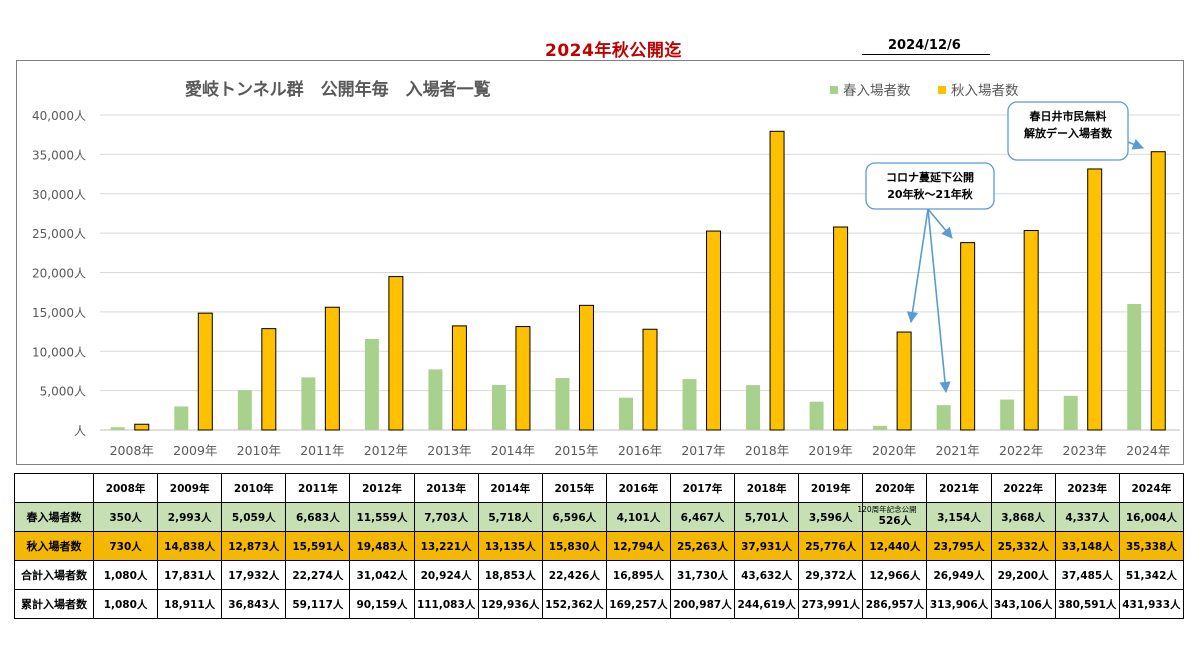 The image size is (1200, 655). What do you see at coordinates (1023, 517) in the screenshot?
I see `table-cell: 3,868人` at bounding box center [1023, 517].